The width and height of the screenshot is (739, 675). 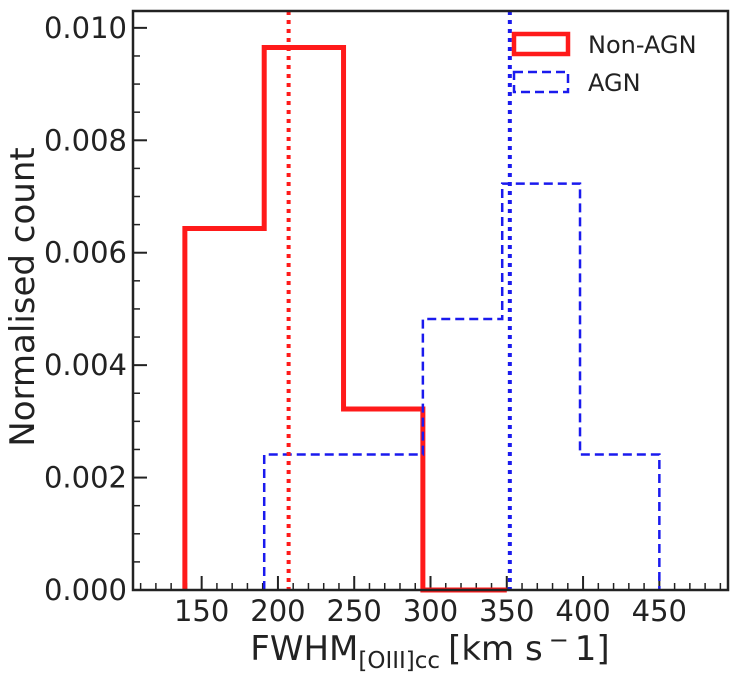 I want to click on x-tick-label: 400, so click(x=582, y=611).